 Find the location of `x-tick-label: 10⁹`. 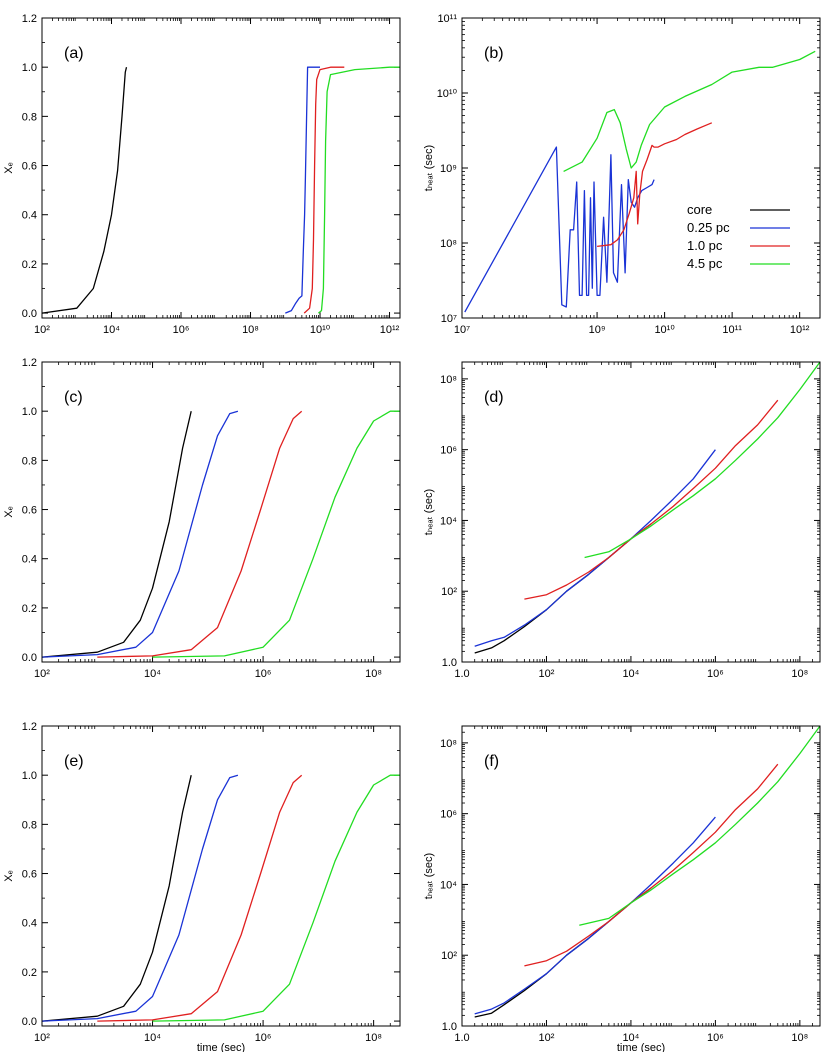

x-tick-label: 10⁹ is located at coordinates (597, 330).